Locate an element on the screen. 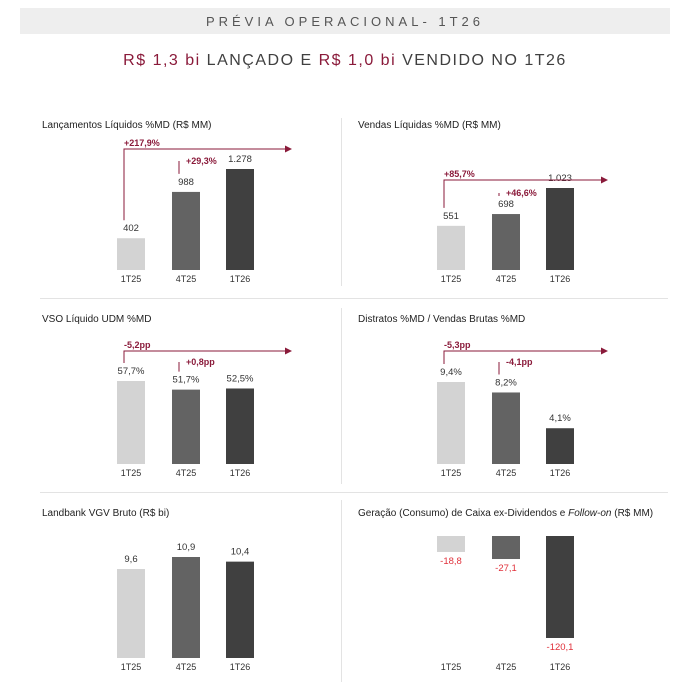 This screenshot has height=690, width=690. chart-title: Distratos %MD / Vendas Brutas %MD is located at coordinates (441, 319).